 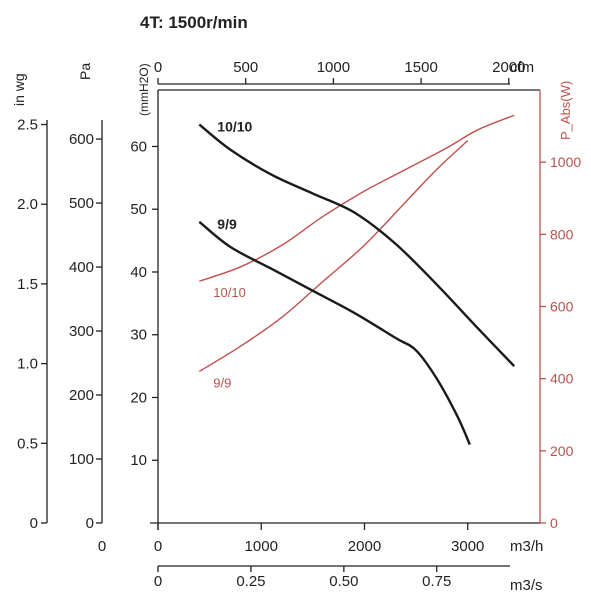 I want to click on pa-axis-label: Pa, so click(x=85, y=71).